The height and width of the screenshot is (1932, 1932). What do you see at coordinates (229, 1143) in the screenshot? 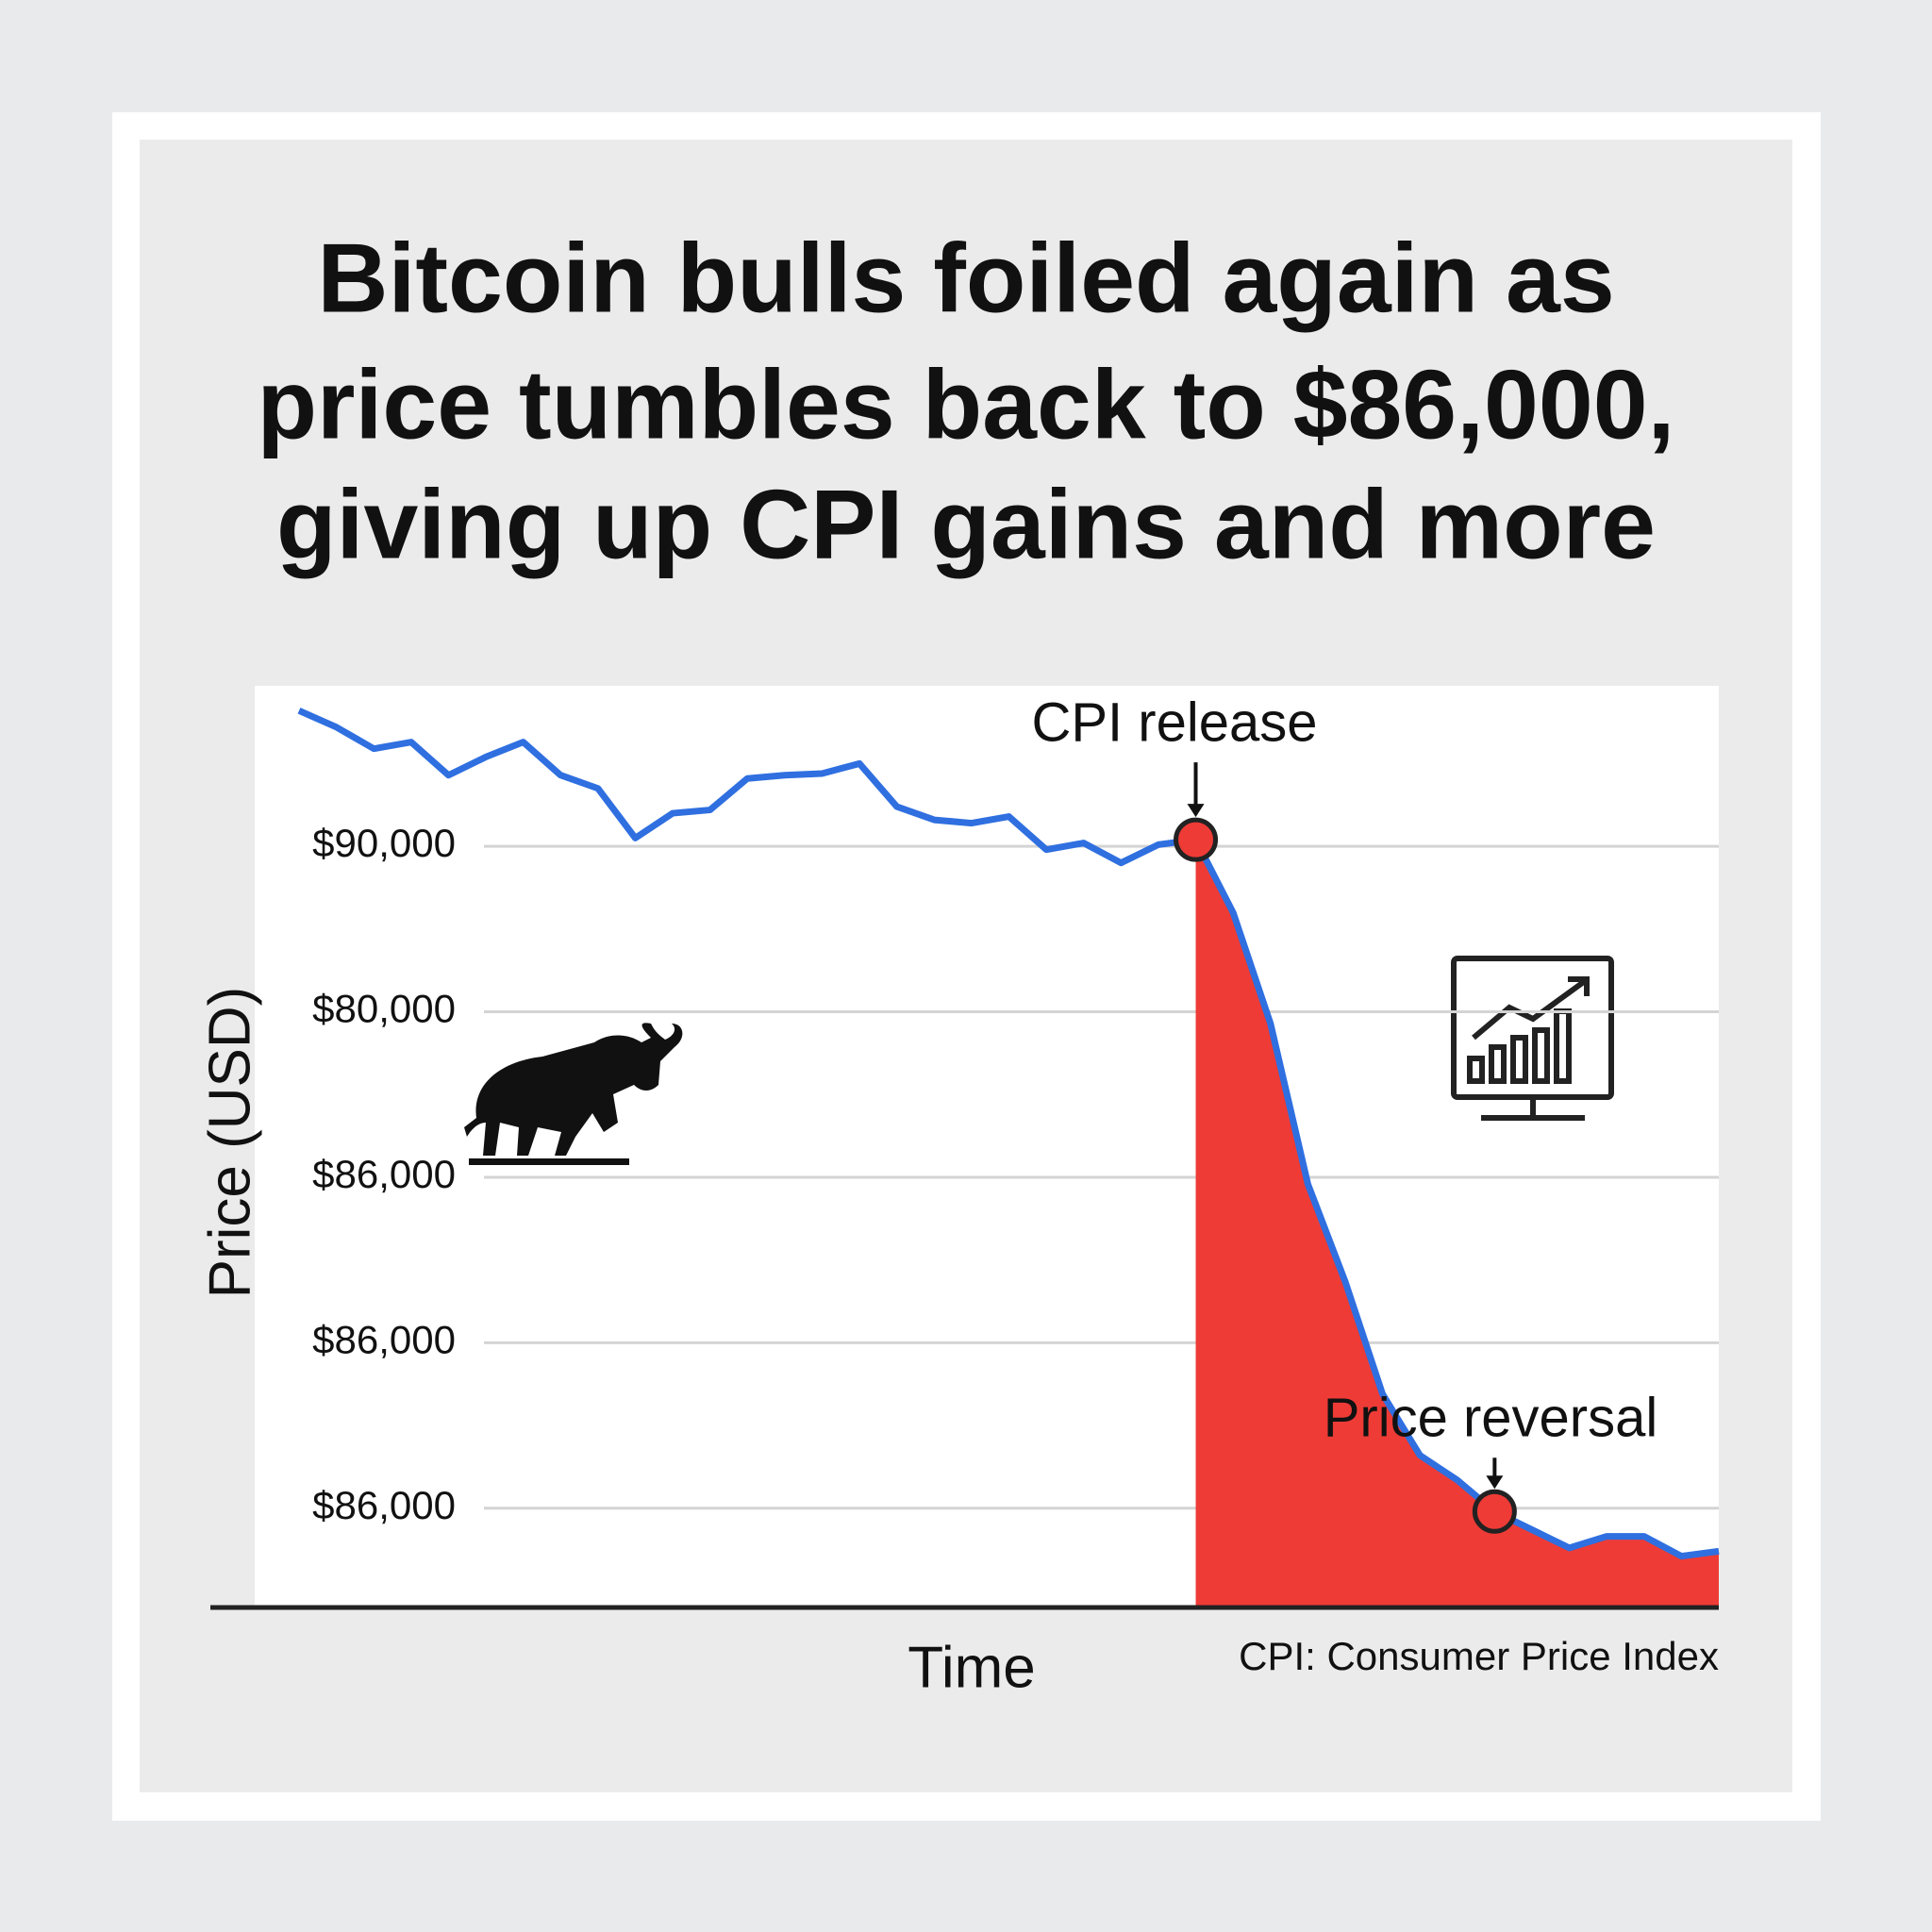
I see `y-axis-label: Price (USD)` at bounding box center [229, 1143].